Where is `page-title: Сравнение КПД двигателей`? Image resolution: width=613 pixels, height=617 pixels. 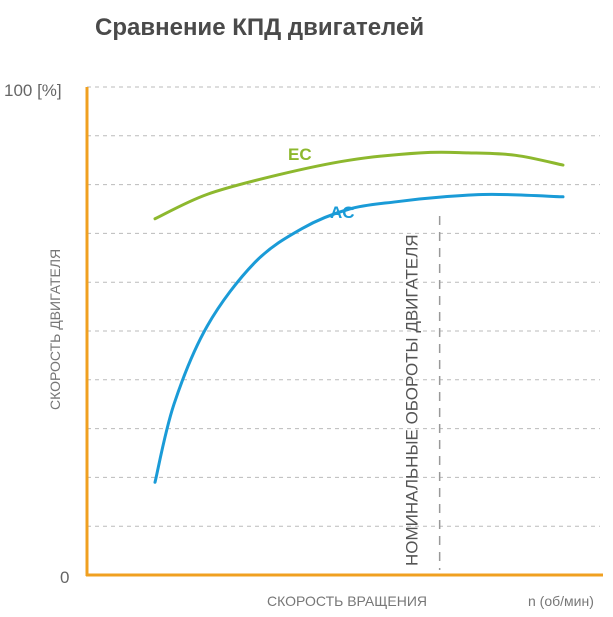 page-title: Сравнение КПД двигателей is located at coordinates (260, 27).